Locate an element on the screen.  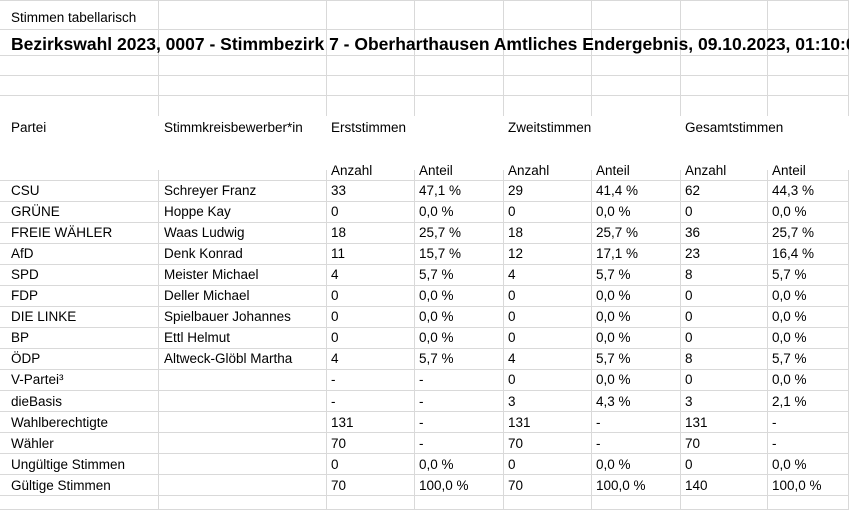
cell-partei: ÖDP is located at coordinates (26, 359).